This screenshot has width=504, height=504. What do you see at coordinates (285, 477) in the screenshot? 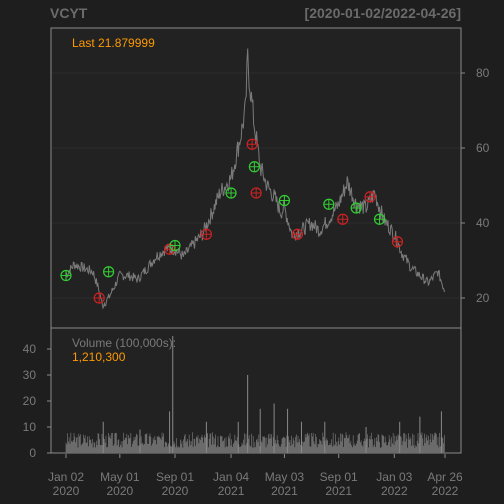
I see `date-tick-label: May 03` at bounding box center [285, 477].